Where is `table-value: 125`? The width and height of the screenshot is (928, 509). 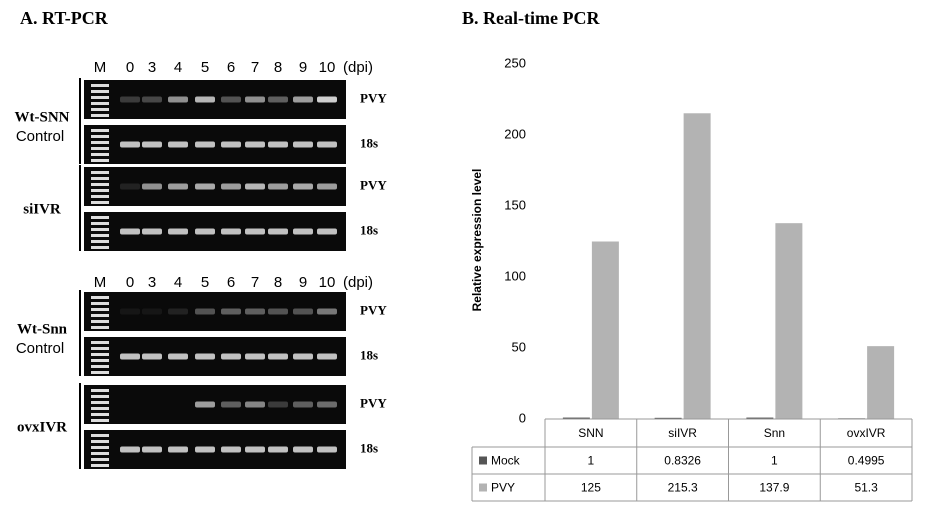 table-value: 125 is located at coordinates (591, 488).